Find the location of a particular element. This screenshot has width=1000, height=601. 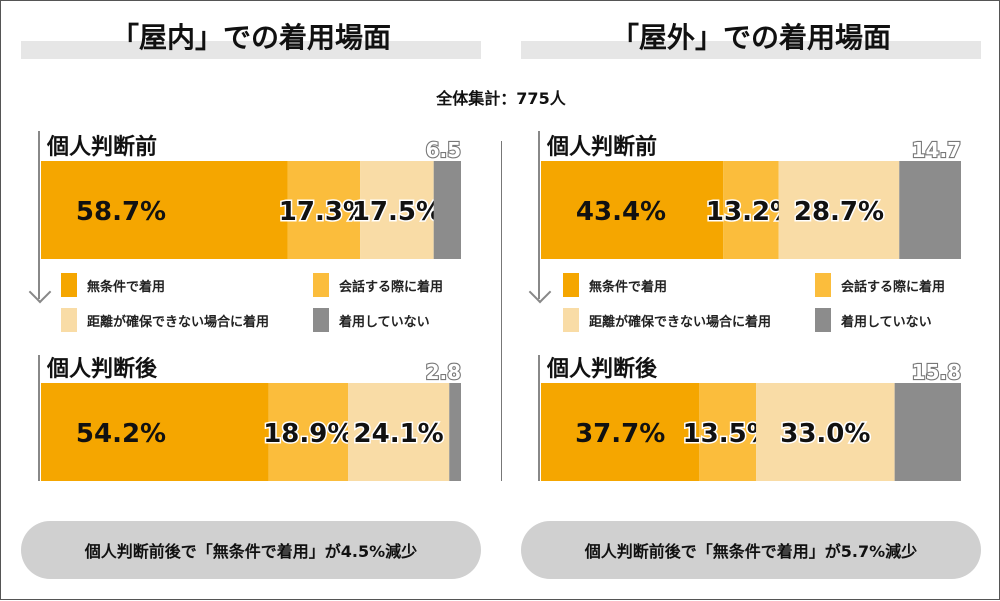

outdoor-after-label: 個人判断後 is located at coordinates (602, 369).